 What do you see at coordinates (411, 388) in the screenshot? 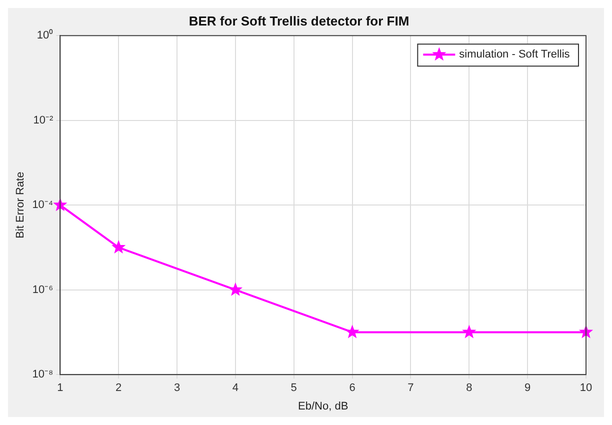
I see `x-tick-label: 7` at bounding box center [411, 388].